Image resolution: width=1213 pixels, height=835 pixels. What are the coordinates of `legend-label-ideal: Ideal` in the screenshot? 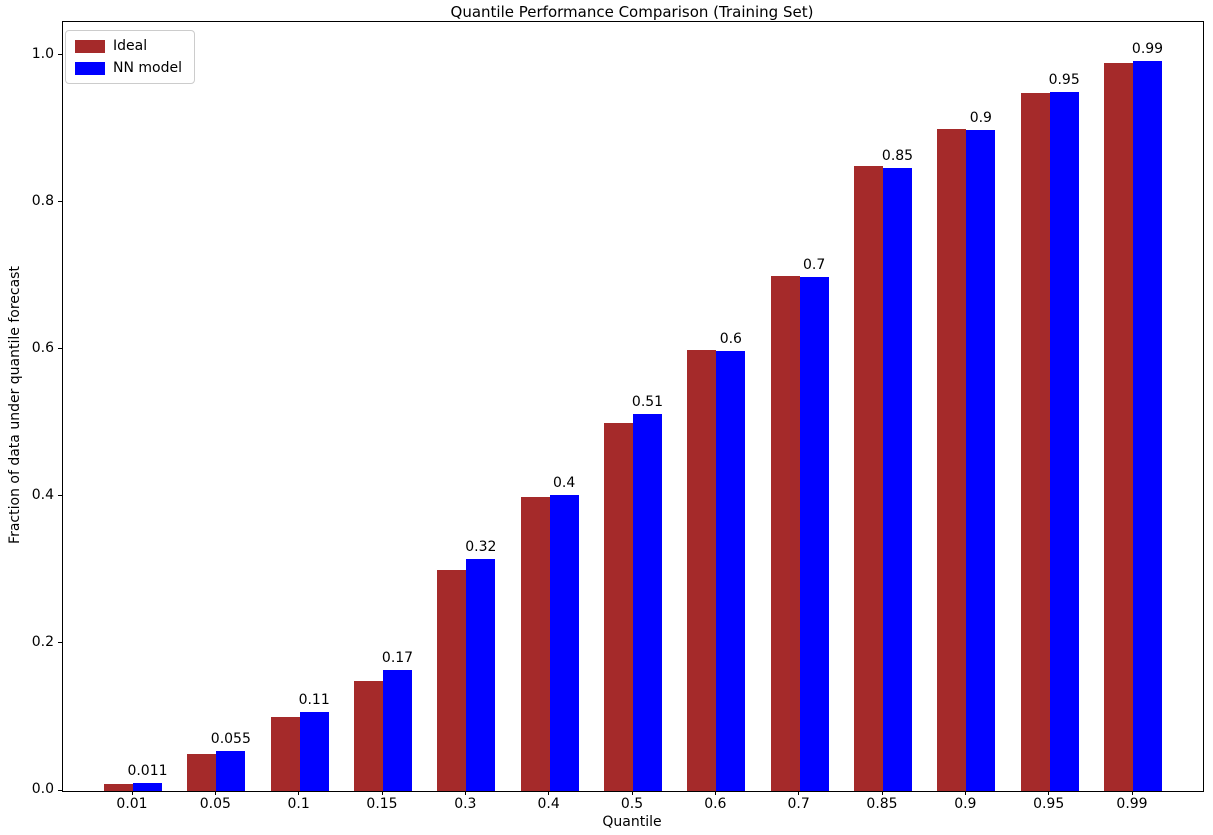 It's located at (130, 46).